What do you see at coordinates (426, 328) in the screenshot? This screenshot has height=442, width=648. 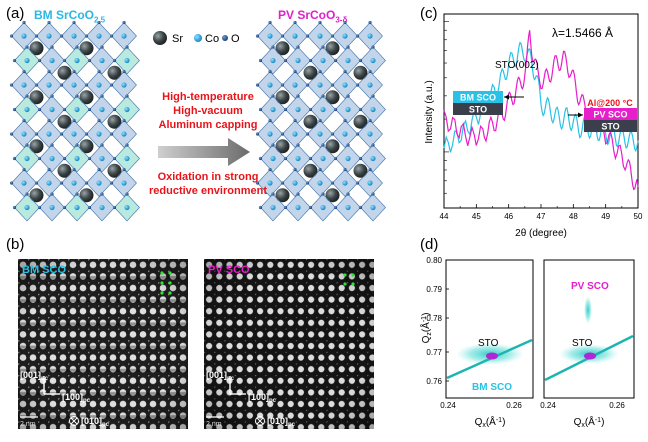 I see `rsm-ylabel: Qz(Å-1)` at bounding box center [426, 328].